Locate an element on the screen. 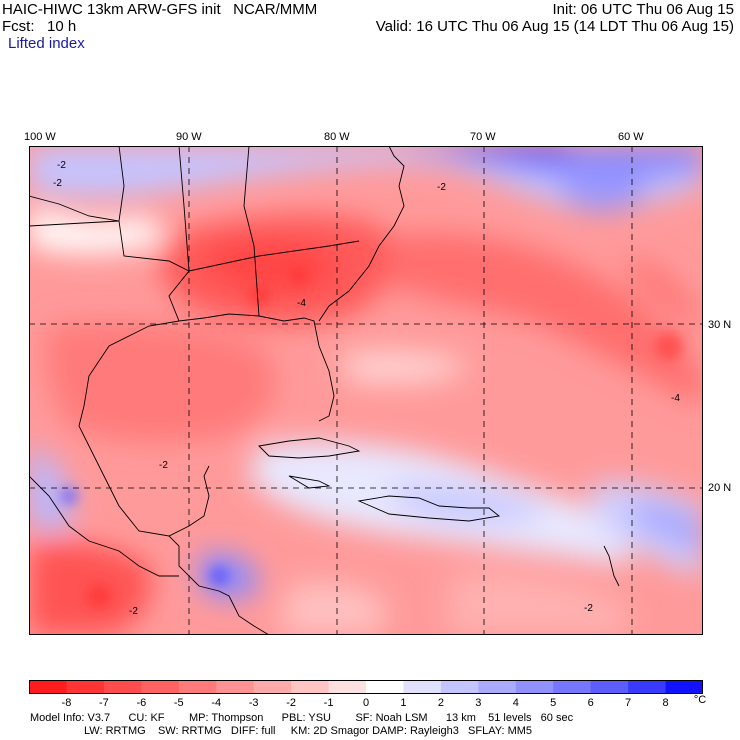 The height and width of the screenshot is (740, 740). colorbar-tick-label: 4 is located at coordinates (515, 703).